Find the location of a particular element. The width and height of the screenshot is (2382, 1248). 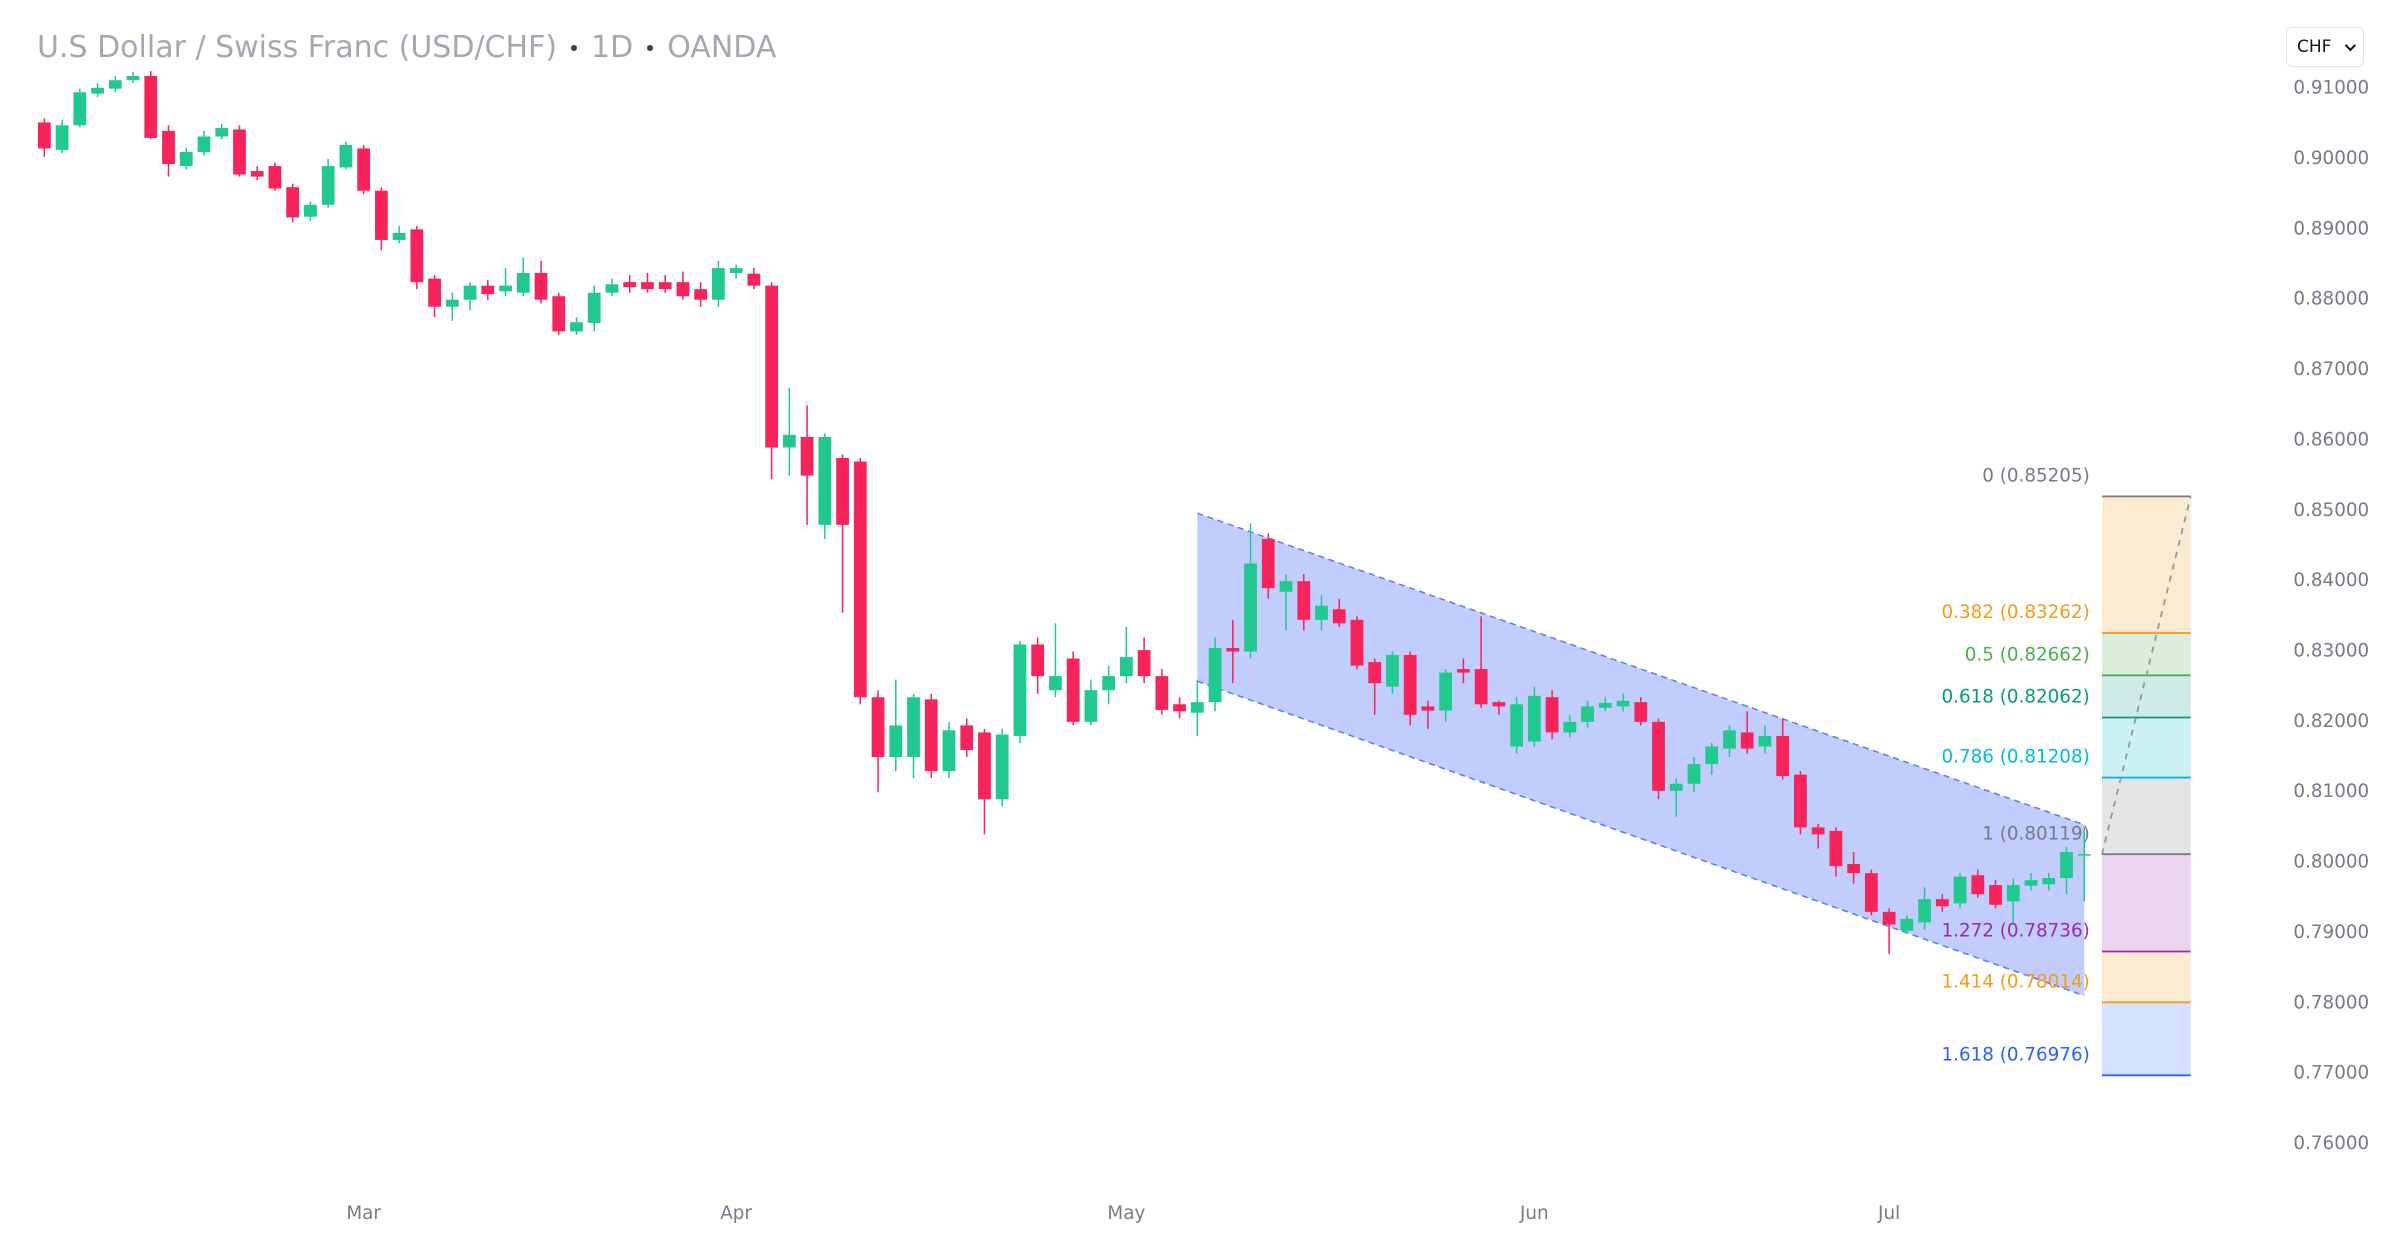

x-tick-label: Mar is located at coordinates (363, 1213).